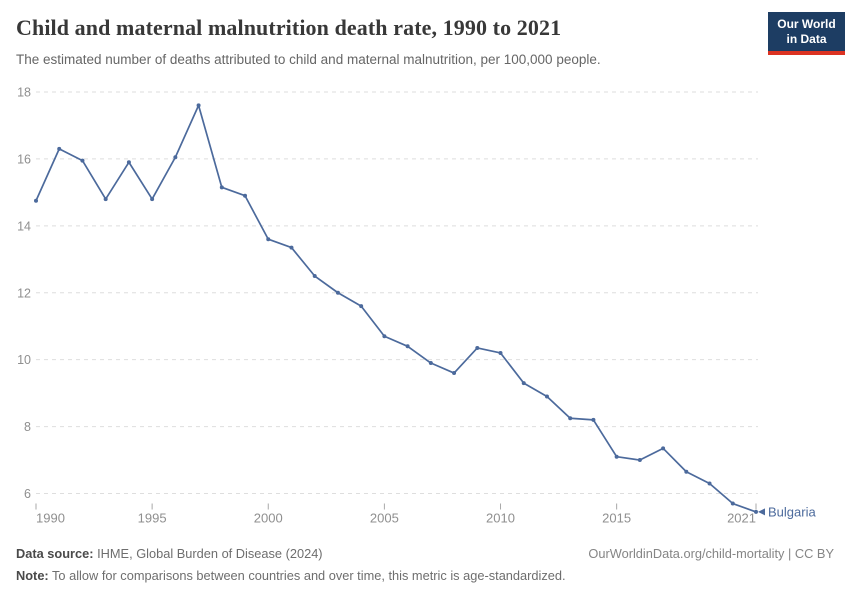  Describe the element at coordinates (24, 159) in the screenshot. I see `y-axis-label: 16` at that location.